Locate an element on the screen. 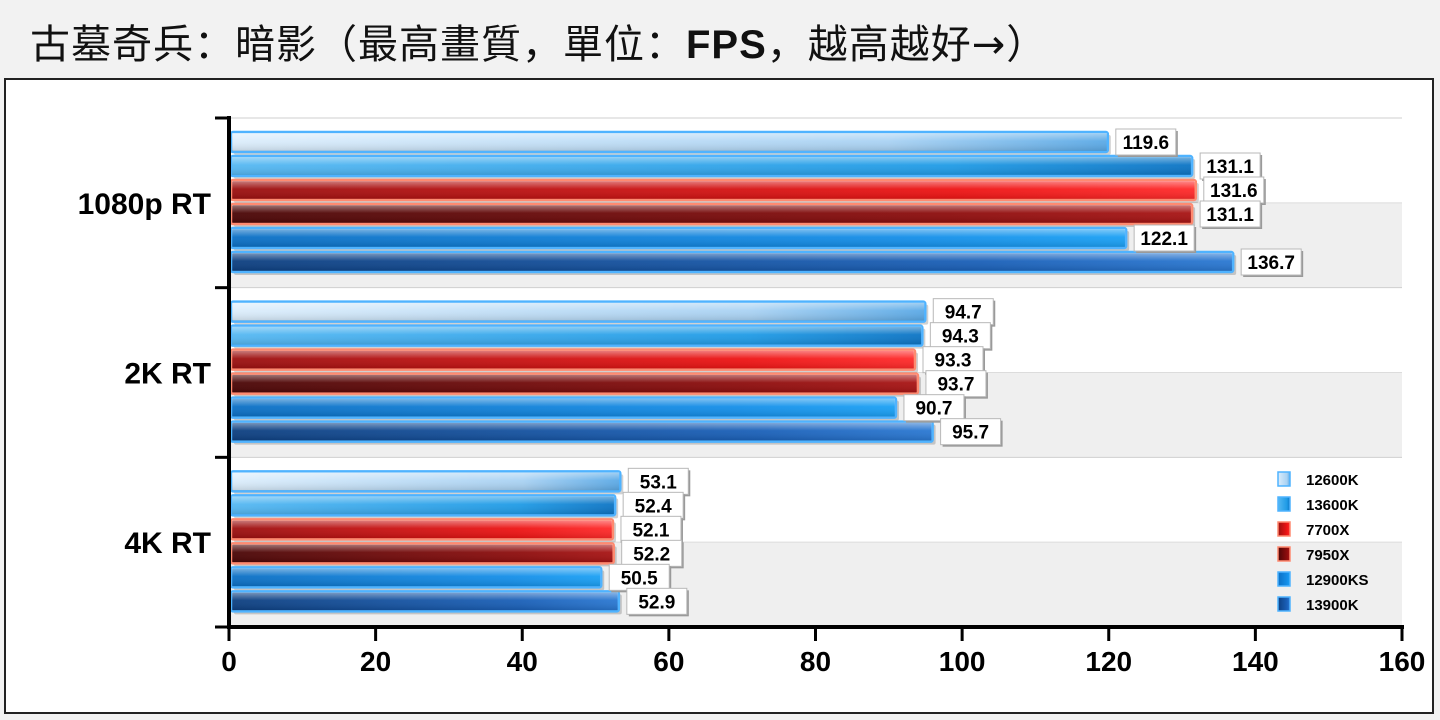  value-label: 136.7 is located at coordinates (1271, 263).